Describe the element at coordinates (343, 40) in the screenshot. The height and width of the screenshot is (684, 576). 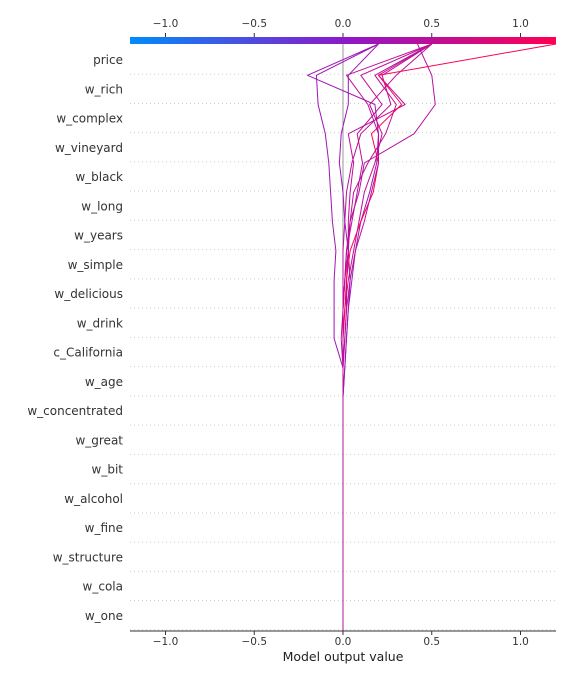
I see `colorbar` at that location.